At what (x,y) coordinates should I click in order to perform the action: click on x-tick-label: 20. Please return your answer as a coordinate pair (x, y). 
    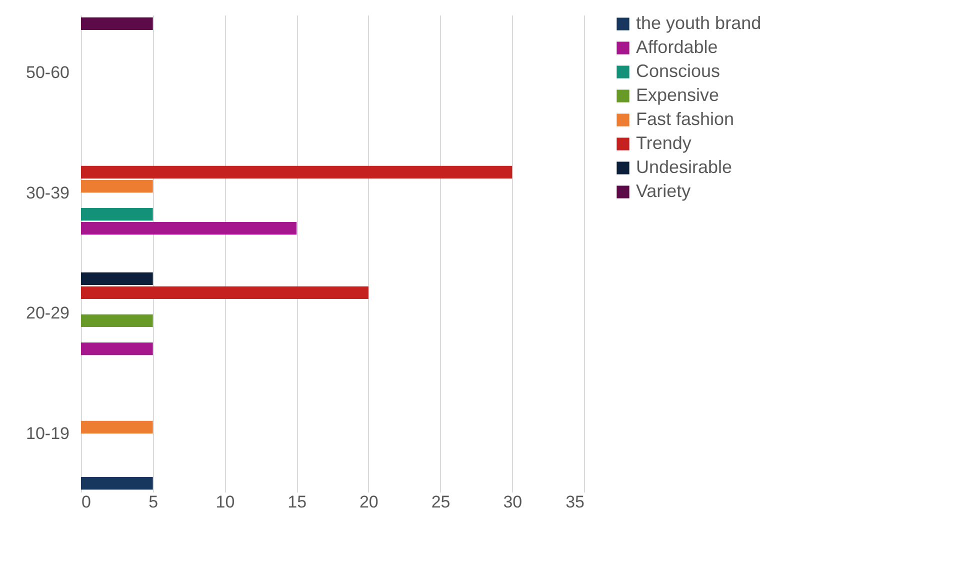
    Looking at the image, I should click on (368, 502).